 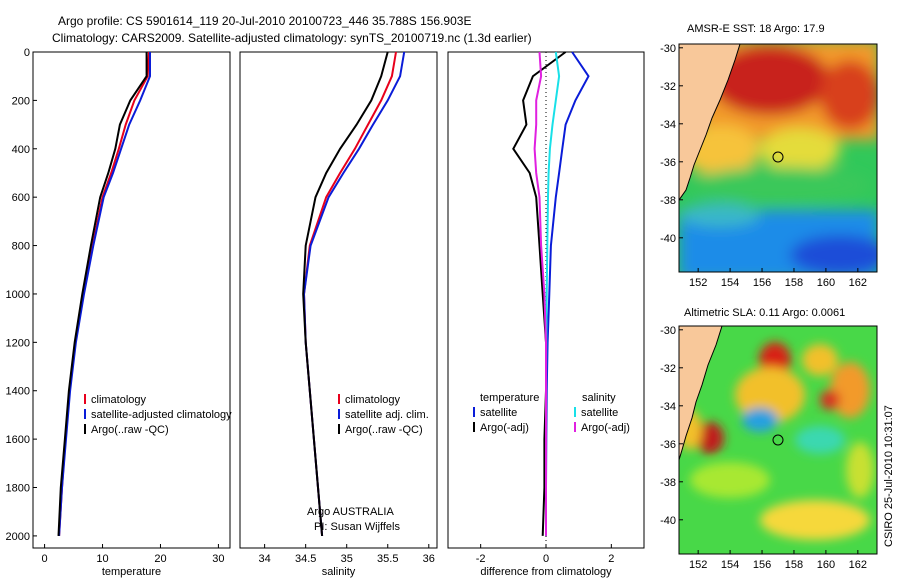 I want to click on annotation-pi-name: PI: Susan Wijffels, so click(x=357, y=527).